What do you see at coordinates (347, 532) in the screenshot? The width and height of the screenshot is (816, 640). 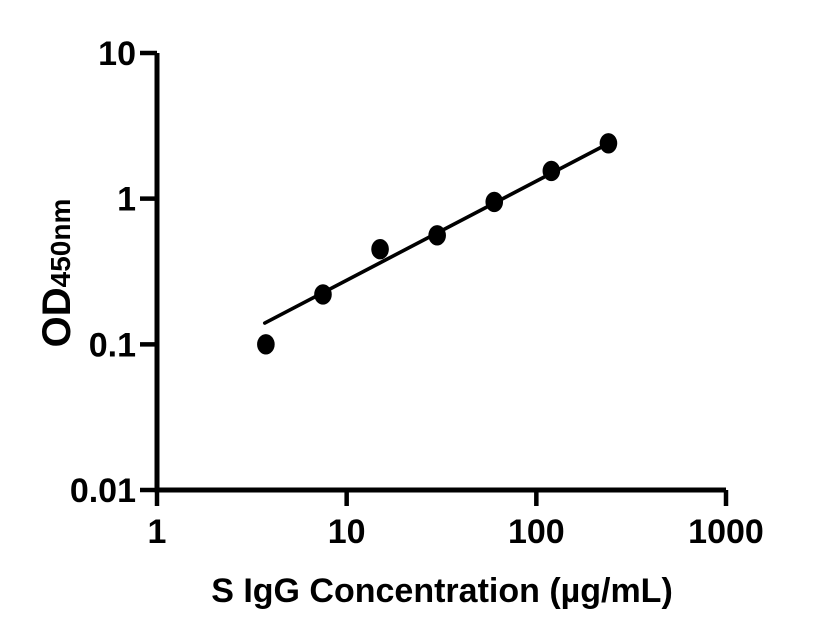 I see `x-tick-label: 10` at bounding box center [347, 532].